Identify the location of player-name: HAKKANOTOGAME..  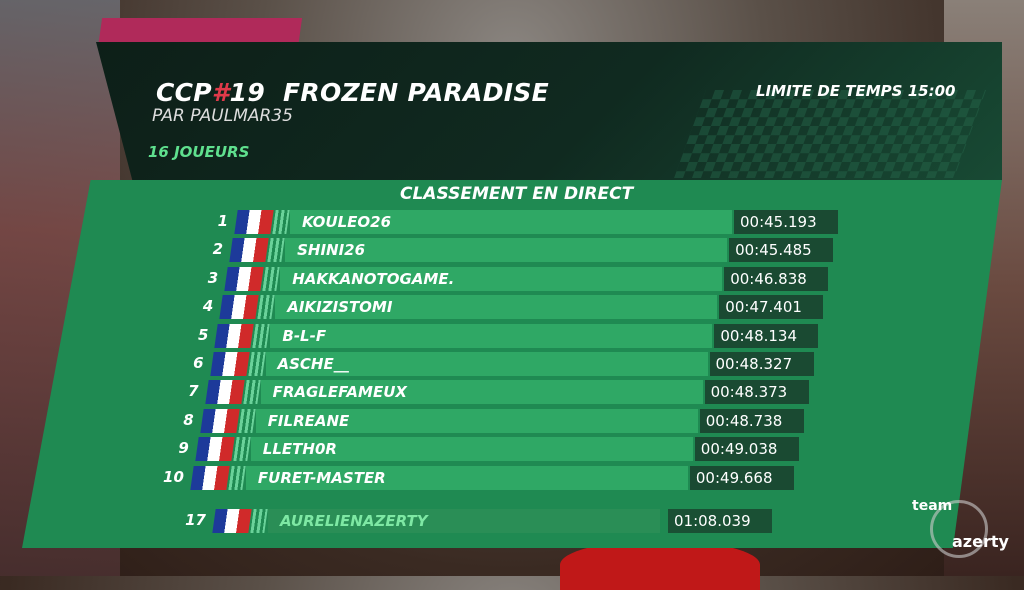
(373, 278).